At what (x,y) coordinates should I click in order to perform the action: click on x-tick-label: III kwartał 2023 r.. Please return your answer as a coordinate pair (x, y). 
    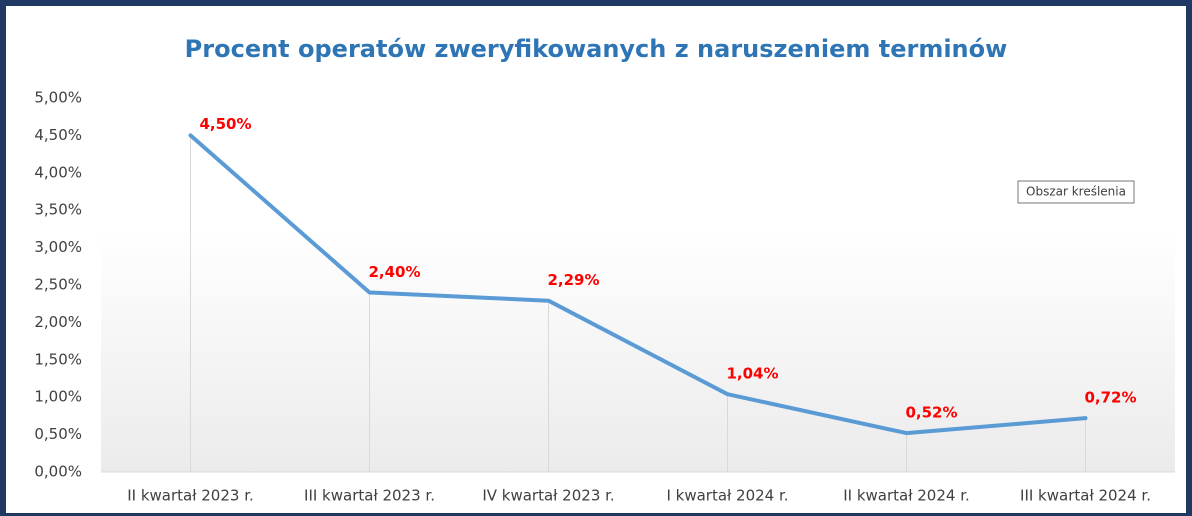
    Looking at the image, I should click on (369, 496).